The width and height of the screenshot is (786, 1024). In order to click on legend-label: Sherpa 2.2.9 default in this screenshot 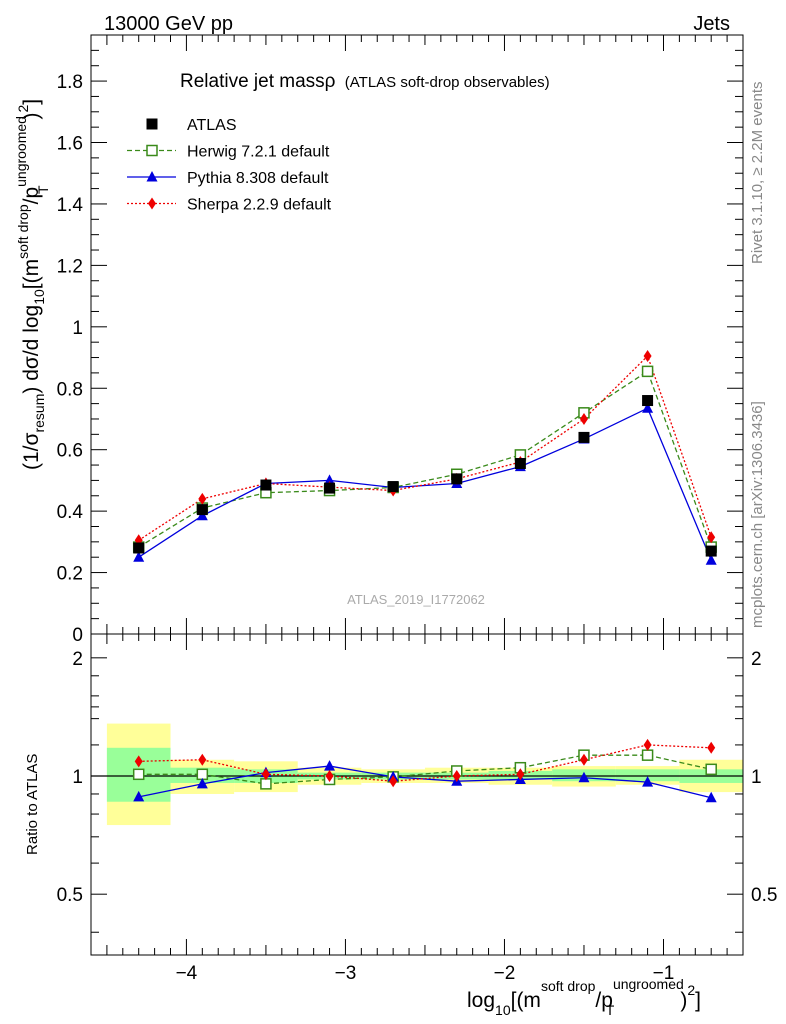, I will do `click(259, 205)`.